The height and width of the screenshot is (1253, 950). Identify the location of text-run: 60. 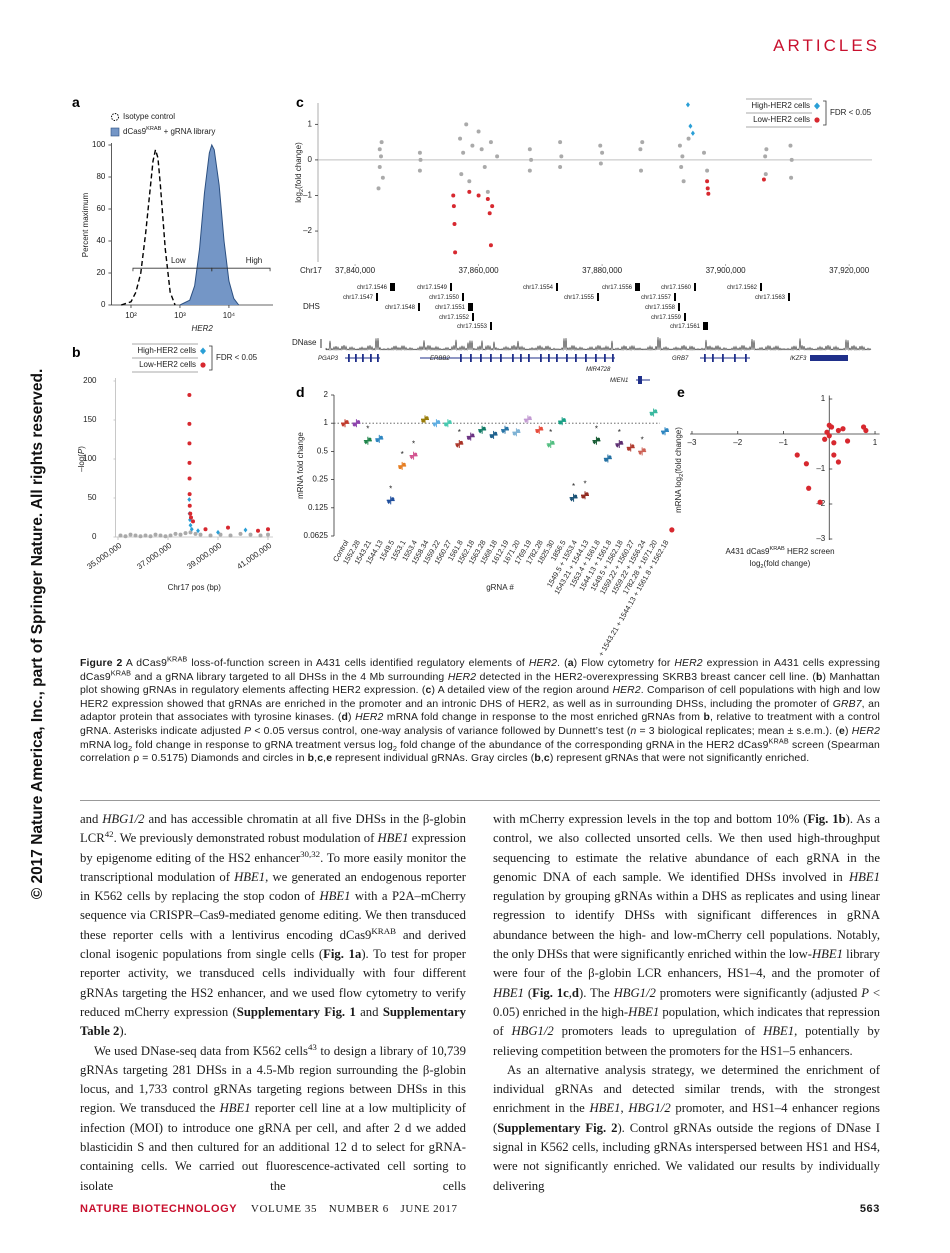
(100, 208).